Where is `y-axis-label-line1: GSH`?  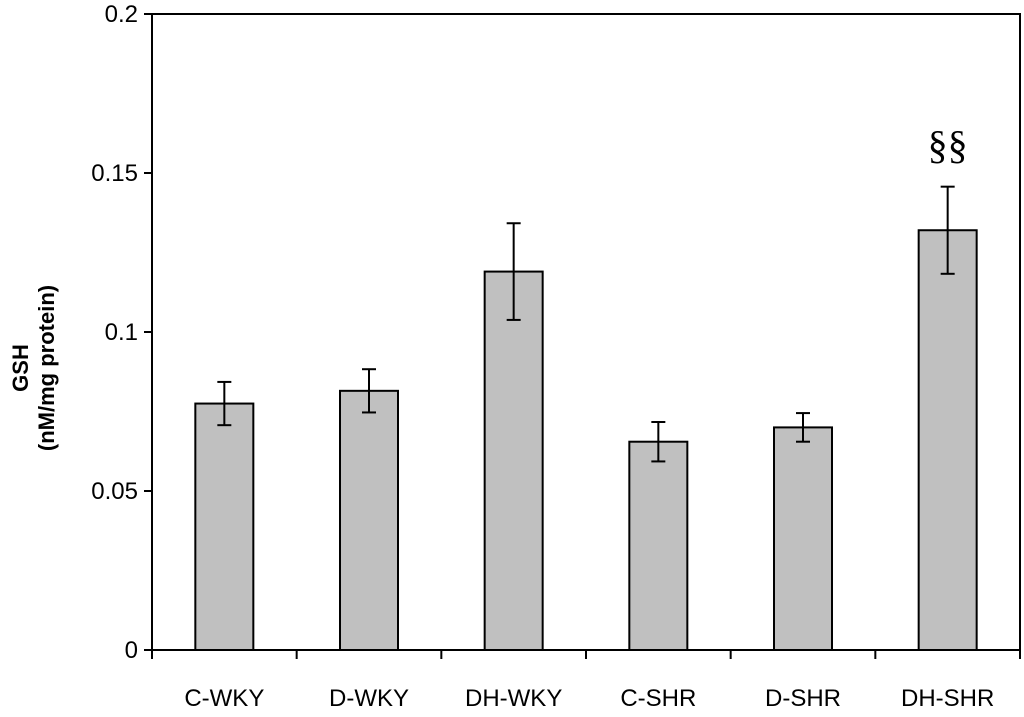
y-axis-label-line1: GSH is located at coordinates (20, 368).